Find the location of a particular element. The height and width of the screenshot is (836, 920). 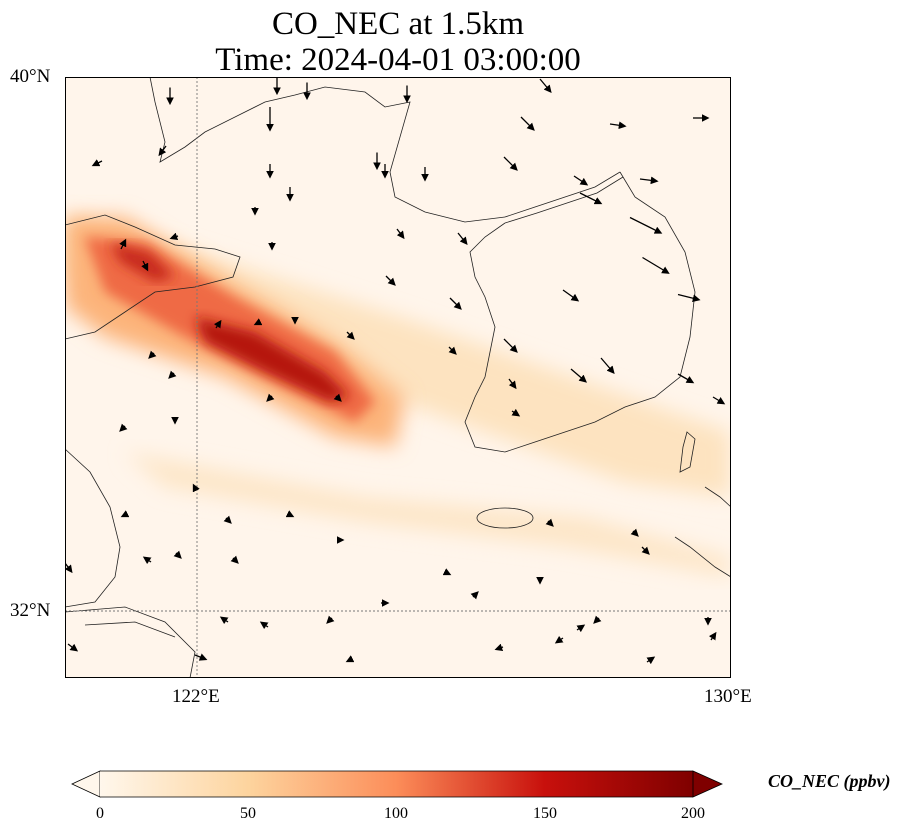

map-title-line2: Time: 2024-04-01 03:00:00 is located at coordinates (398, 60).